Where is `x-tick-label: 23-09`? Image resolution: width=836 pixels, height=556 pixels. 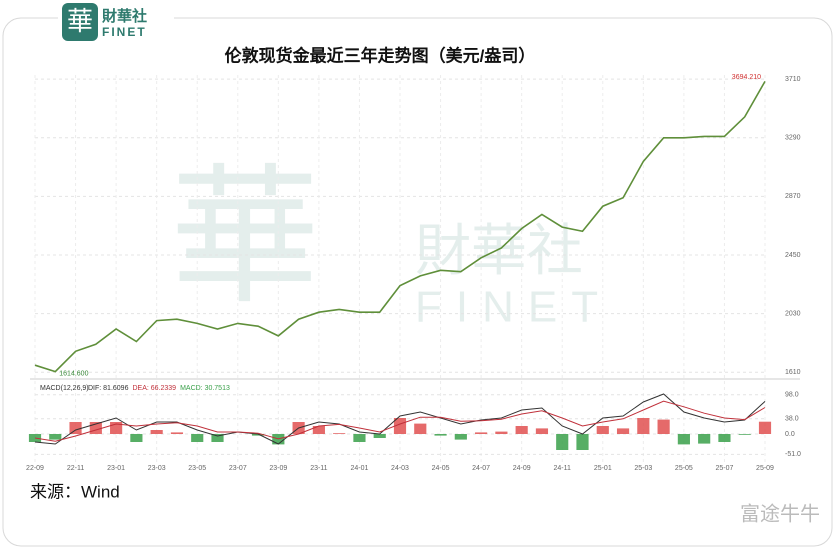
x-tick-label: 23-09 is located at coordinates (278, 468).